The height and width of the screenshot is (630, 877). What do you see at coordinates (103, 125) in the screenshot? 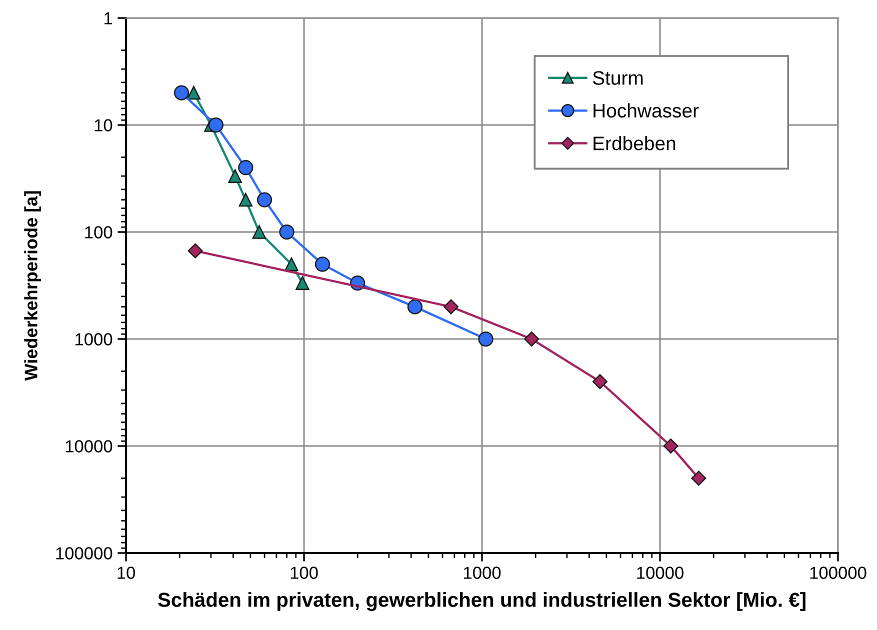
I see `y-tick-label: 10` at bounding box center [103, 125].